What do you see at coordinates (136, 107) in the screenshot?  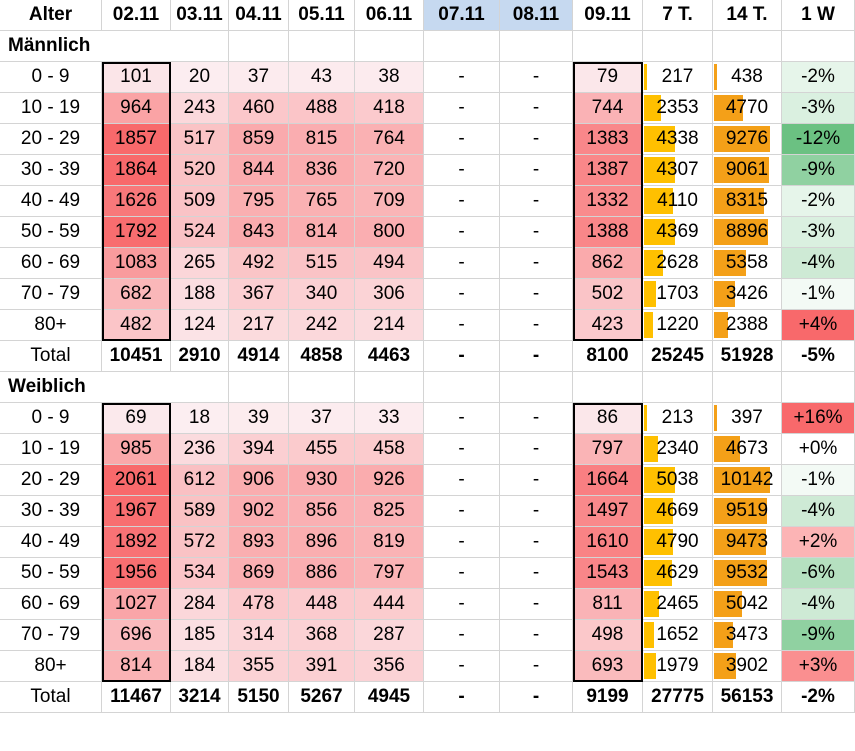 I see `cell-text: 964` at bounding box center [136, 107].